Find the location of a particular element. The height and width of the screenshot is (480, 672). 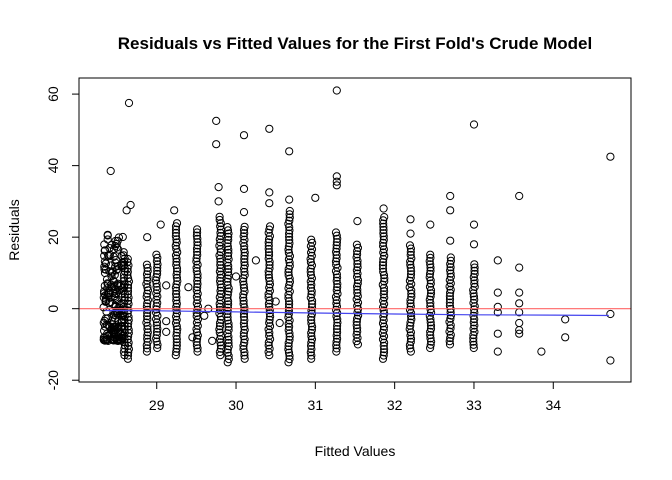

x-tick-label: 29 is located at coordinates (157, 405).